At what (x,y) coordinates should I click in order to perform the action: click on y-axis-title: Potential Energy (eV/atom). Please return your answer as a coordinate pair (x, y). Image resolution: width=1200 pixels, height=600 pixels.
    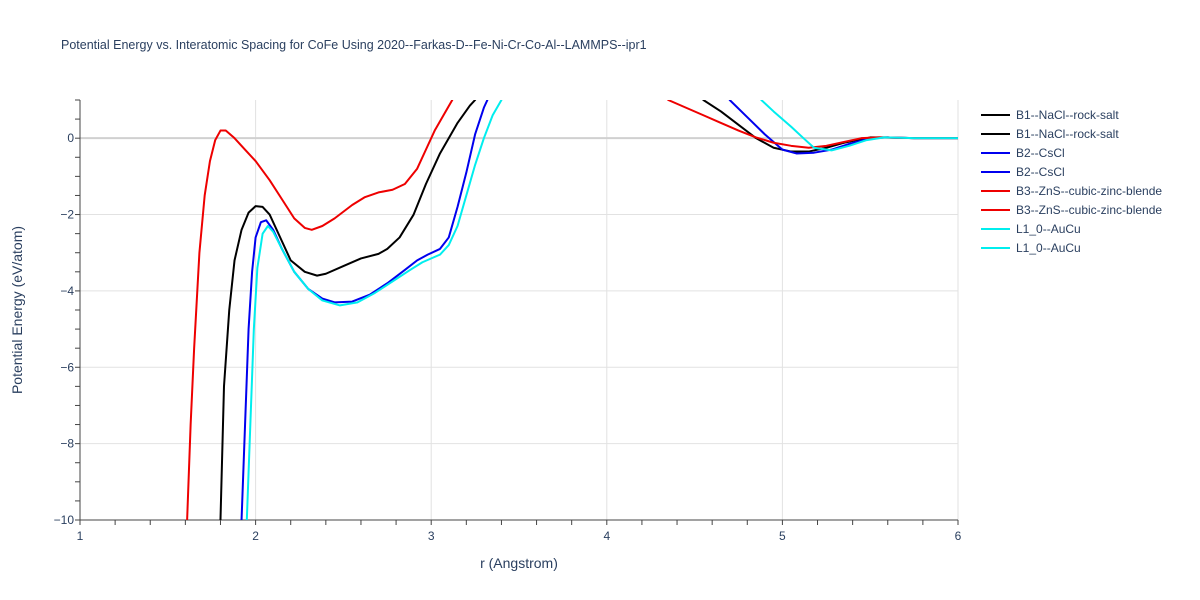
    Looking at the image, I should click on (17, 310).